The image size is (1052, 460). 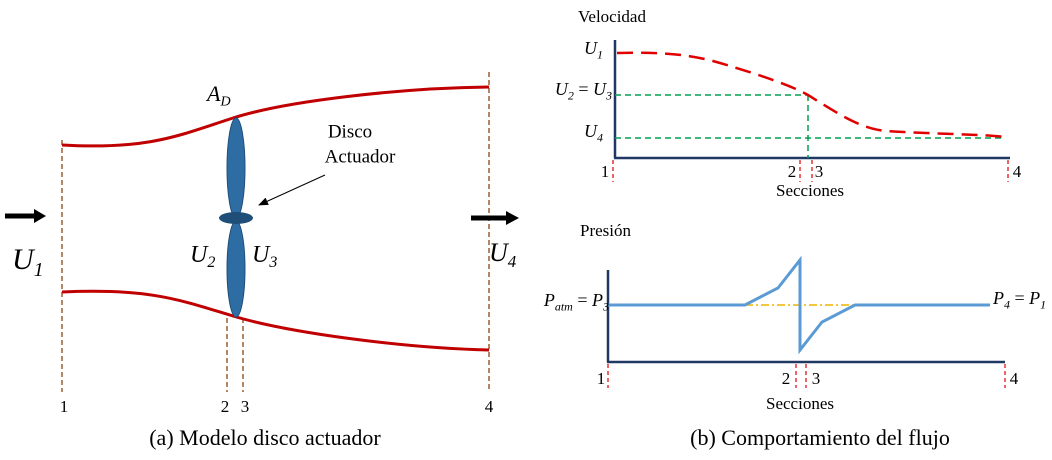 What do you see at coordinates (564, 306) in the screenshot?
I see `label-subscript: atm` at bounding box center [564, 306].